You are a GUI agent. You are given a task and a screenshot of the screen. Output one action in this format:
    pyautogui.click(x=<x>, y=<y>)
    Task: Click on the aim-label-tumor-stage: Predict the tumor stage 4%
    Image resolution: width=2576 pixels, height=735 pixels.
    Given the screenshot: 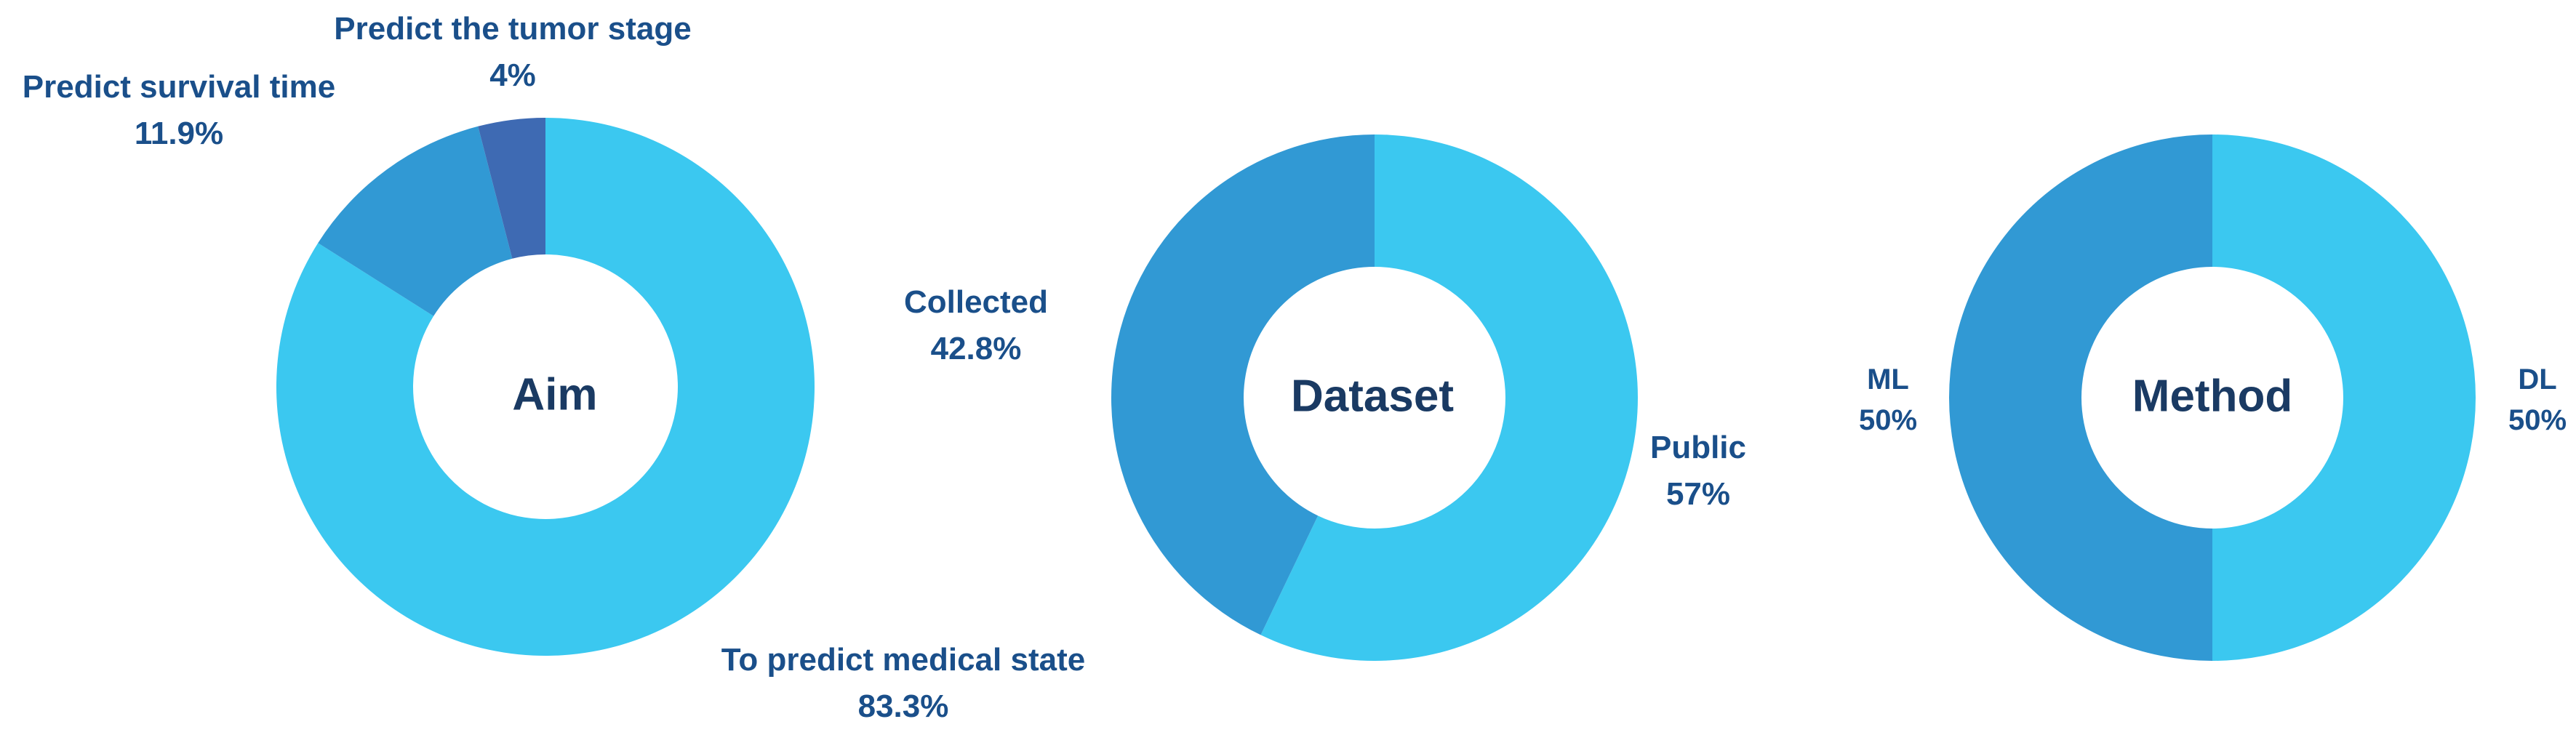 What is the action you would take?
    pyautogui.click(x=512, y=53)
    